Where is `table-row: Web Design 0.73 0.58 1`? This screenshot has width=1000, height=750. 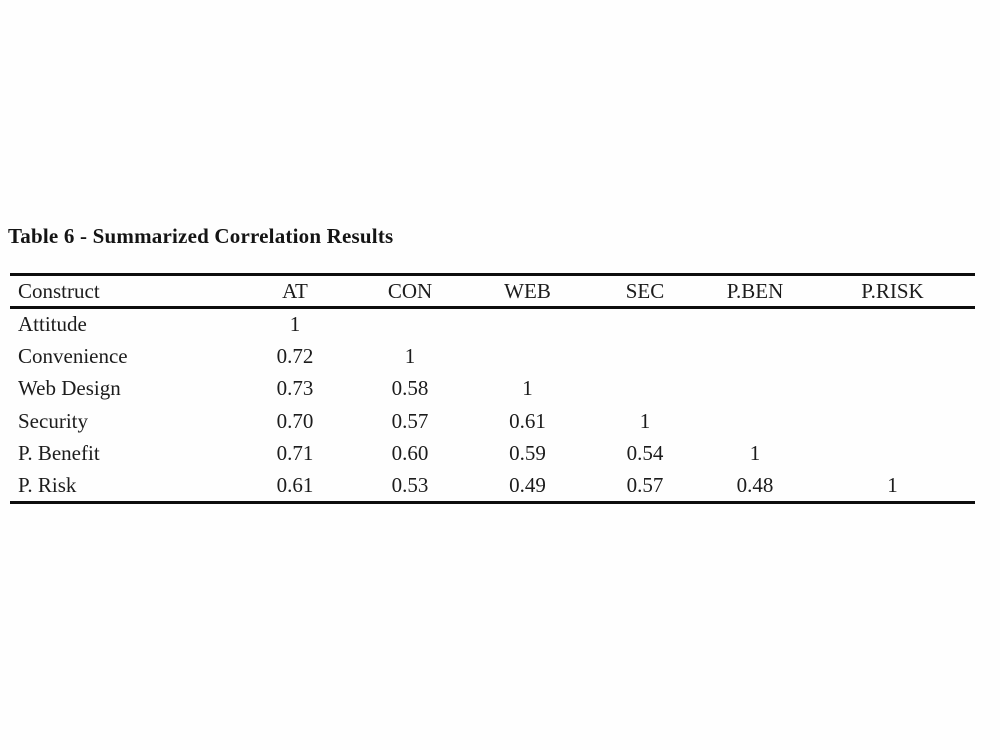
table-row: Web Design 0.73 0.58 1 is located at coordinates (492, 389).